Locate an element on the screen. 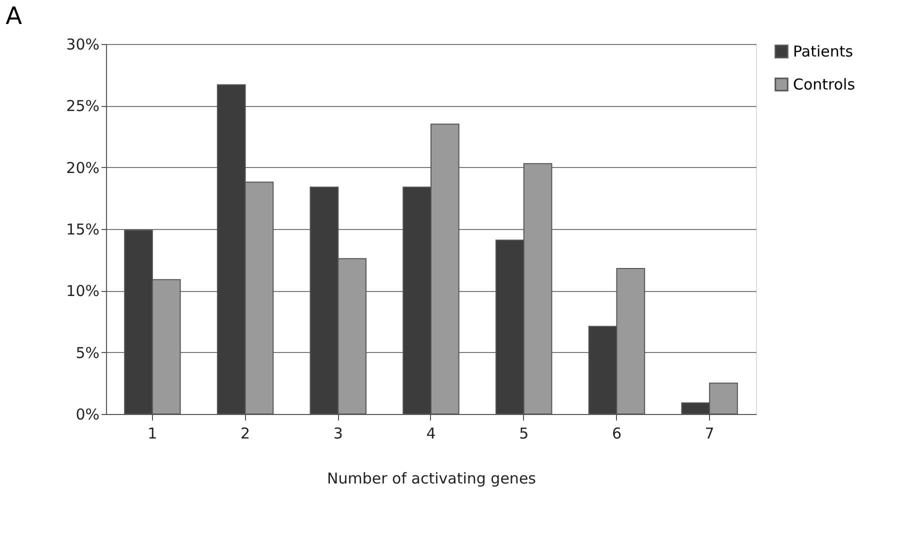 This screenshot has width=902, height=552. y-tick-label: 10% is located at coordinates (83, 291).